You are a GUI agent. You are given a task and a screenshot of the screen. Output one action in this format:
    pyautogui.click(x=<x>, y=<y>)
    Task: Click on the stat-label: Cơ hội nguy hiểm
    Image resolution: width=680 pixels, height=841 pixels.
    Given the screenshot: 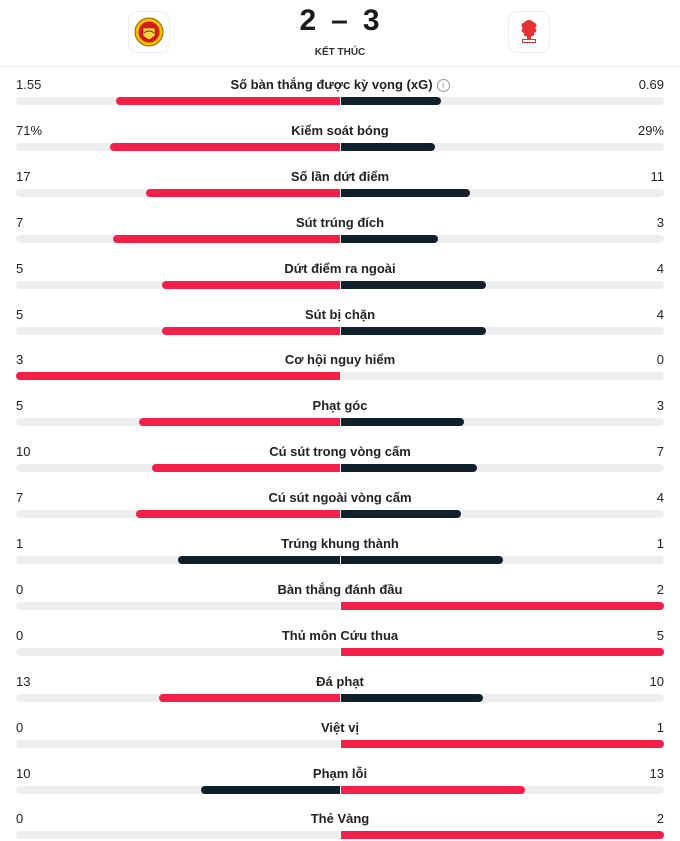 What is the action you would take?
    pyautogui.click(x=340, y=360)
    